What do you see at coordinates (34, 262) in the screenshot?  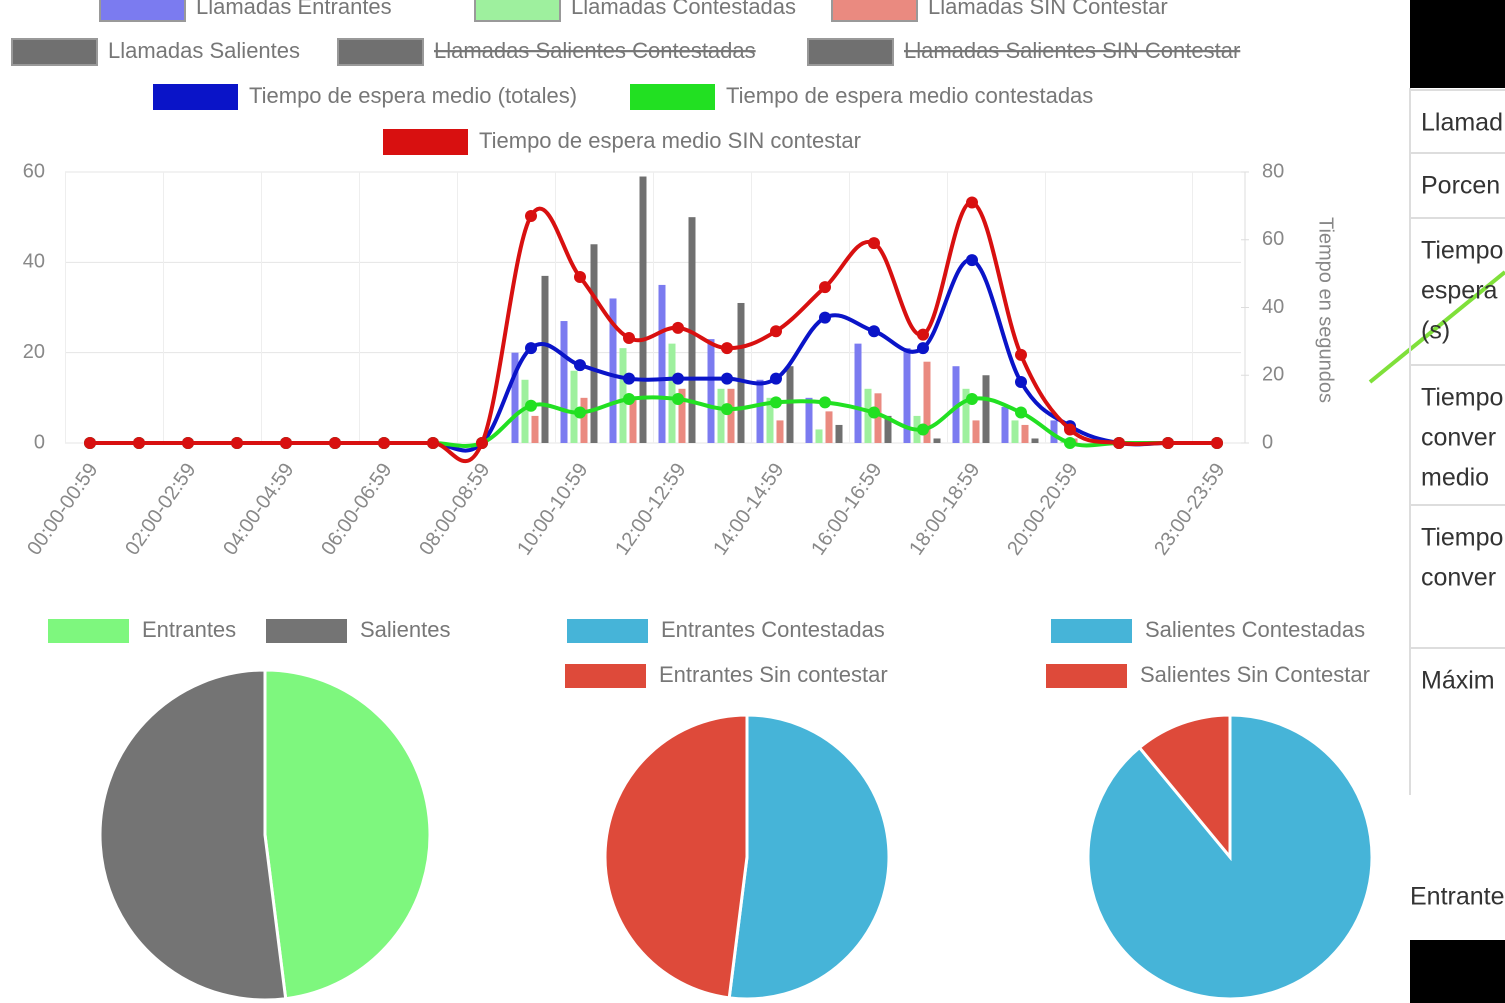 I see `y-tick-label: 40` at bounding box center [34, 262].